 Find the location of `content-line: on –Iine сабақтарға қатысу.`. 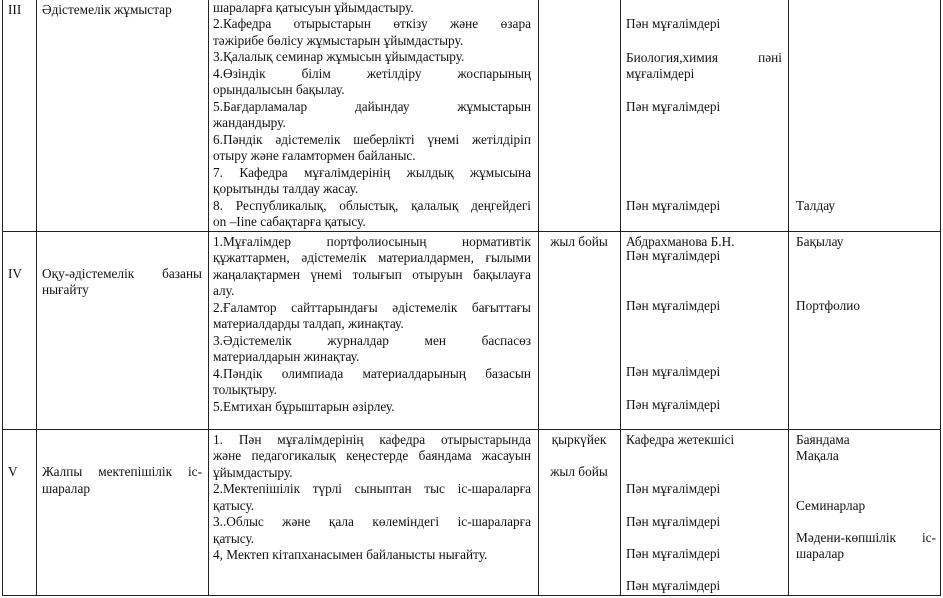

content-line: on –Iine сабақтарға қатысу. is located at coordinates (289, 221).